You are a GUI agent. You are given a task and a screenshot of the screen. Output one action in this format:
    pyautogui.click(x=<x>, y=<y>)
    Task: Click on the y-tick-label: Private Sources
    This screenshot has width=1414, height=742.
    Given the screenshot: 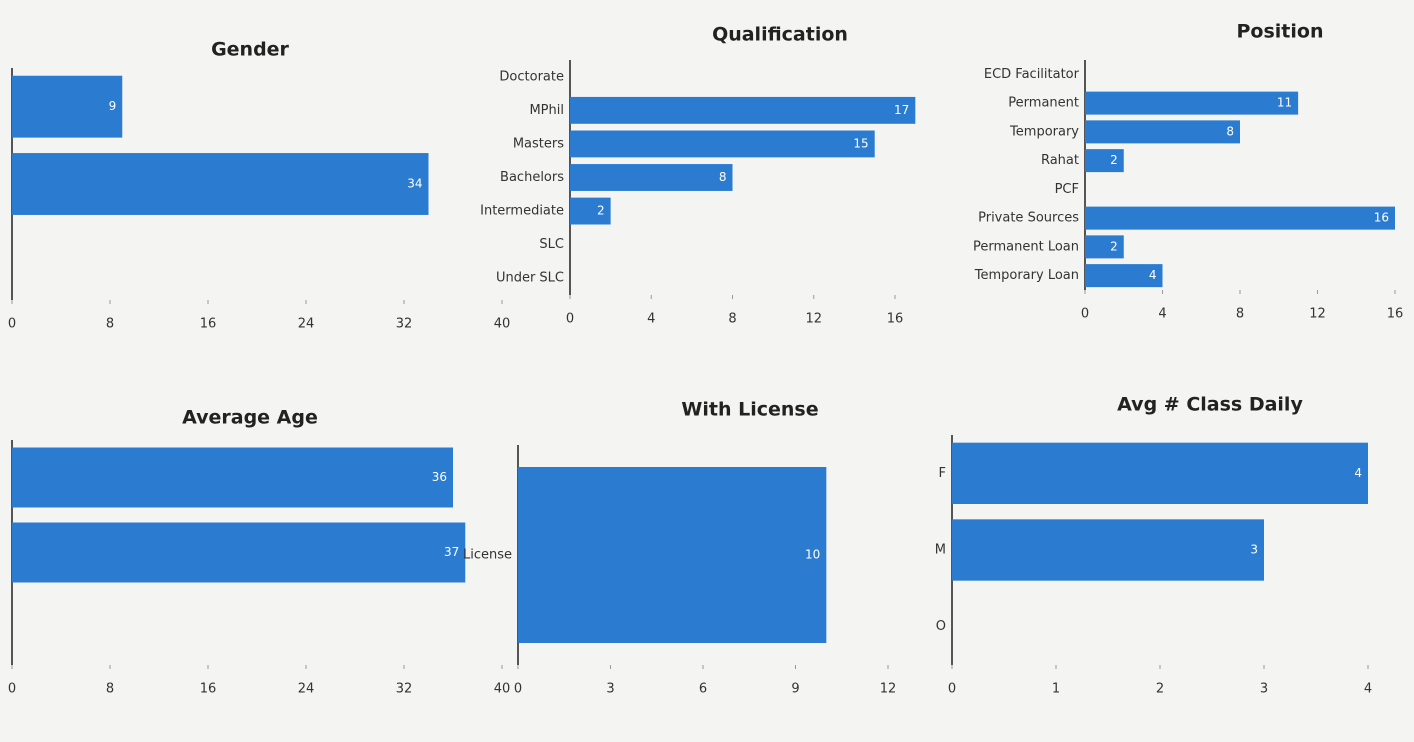 What is the action you would take?
    pyautogui.click(x=1028, y=218)
    